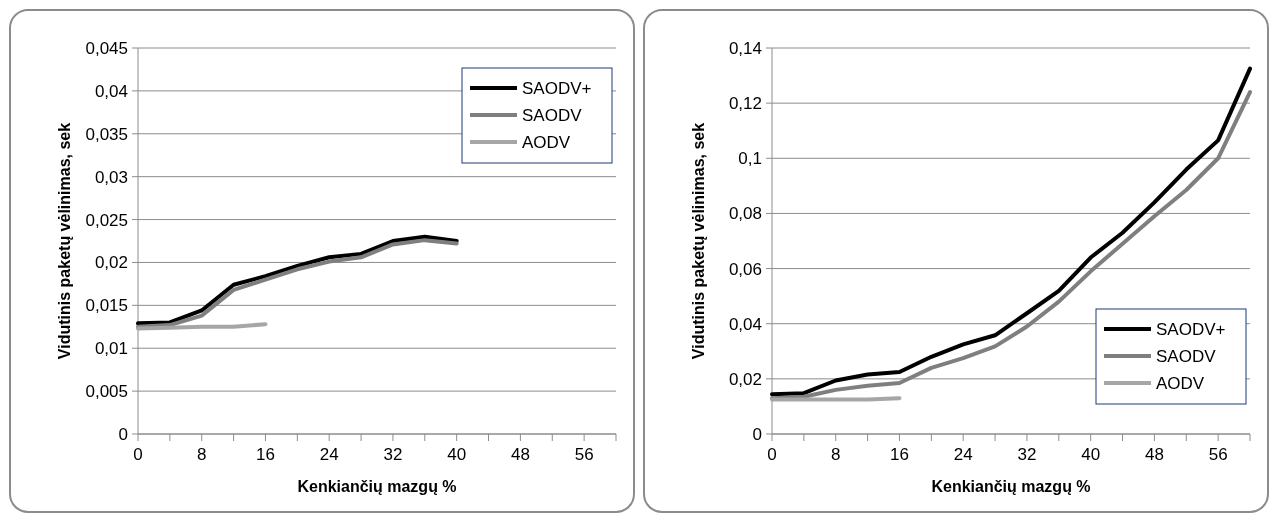  What do you see at coordinates (750, 159) in the screenshot?
I see `y-tick-label: 0,1` at bounding box center [750, 159].